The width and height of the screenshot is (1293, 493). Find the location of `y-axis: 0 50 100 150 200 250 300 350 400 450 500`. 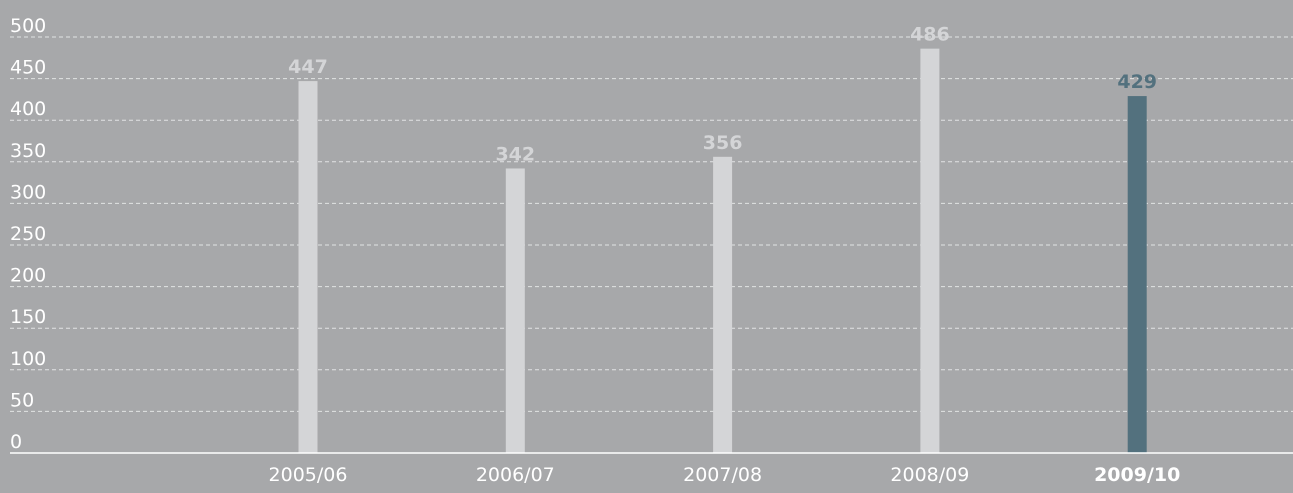

y-axis: 0 50 100 150 200 250 300 350 400 450 500 is located at coordinates (28, 234).